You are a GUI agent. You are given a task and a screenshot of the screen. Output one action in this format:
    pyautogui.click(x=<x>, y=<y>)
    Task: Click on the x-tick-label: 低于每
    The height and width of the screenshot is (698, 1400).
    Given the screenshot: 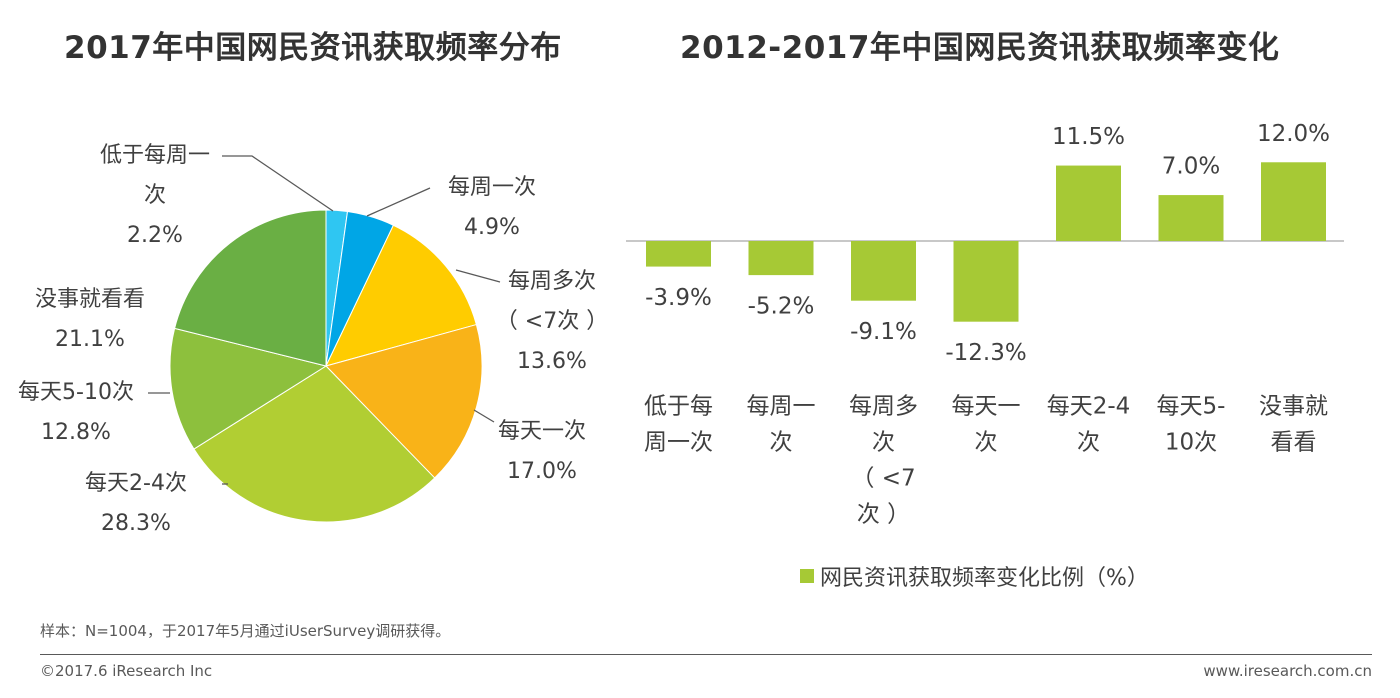 What is the action you would take?
    pyautogui.click(x=678, y=407)
    